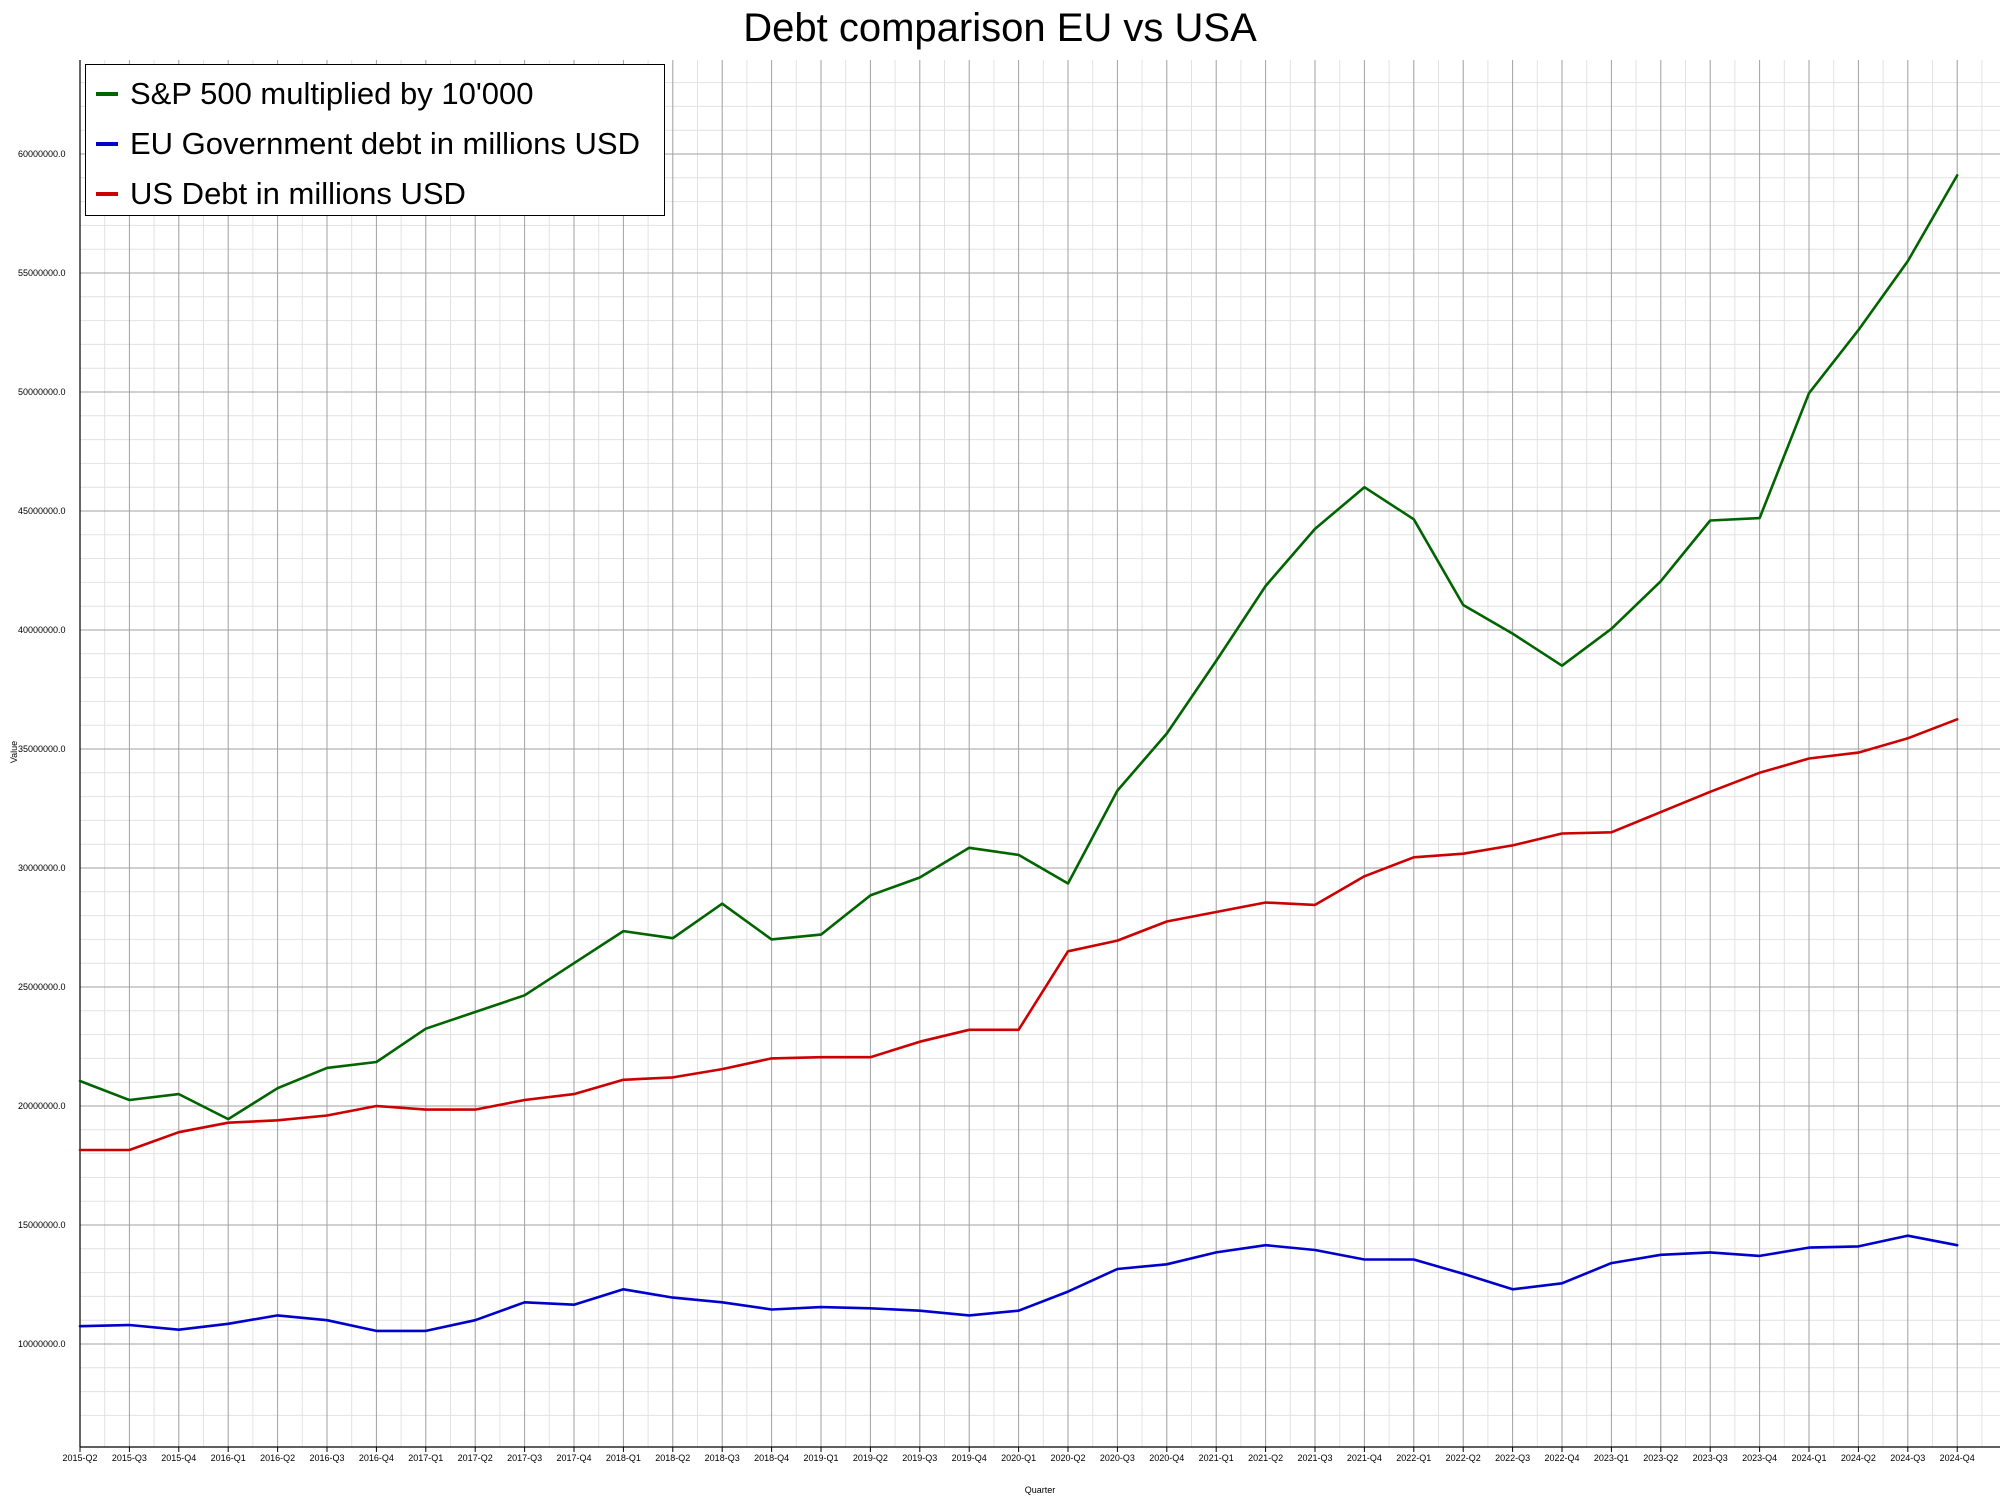 The width and height of the screenshot is (2000, 1500). What do you see at coordinates (1265, 1458) in the screenshot?
I see `x-tick-label: 2021-Q2` at bounding box center [1265, 1458].